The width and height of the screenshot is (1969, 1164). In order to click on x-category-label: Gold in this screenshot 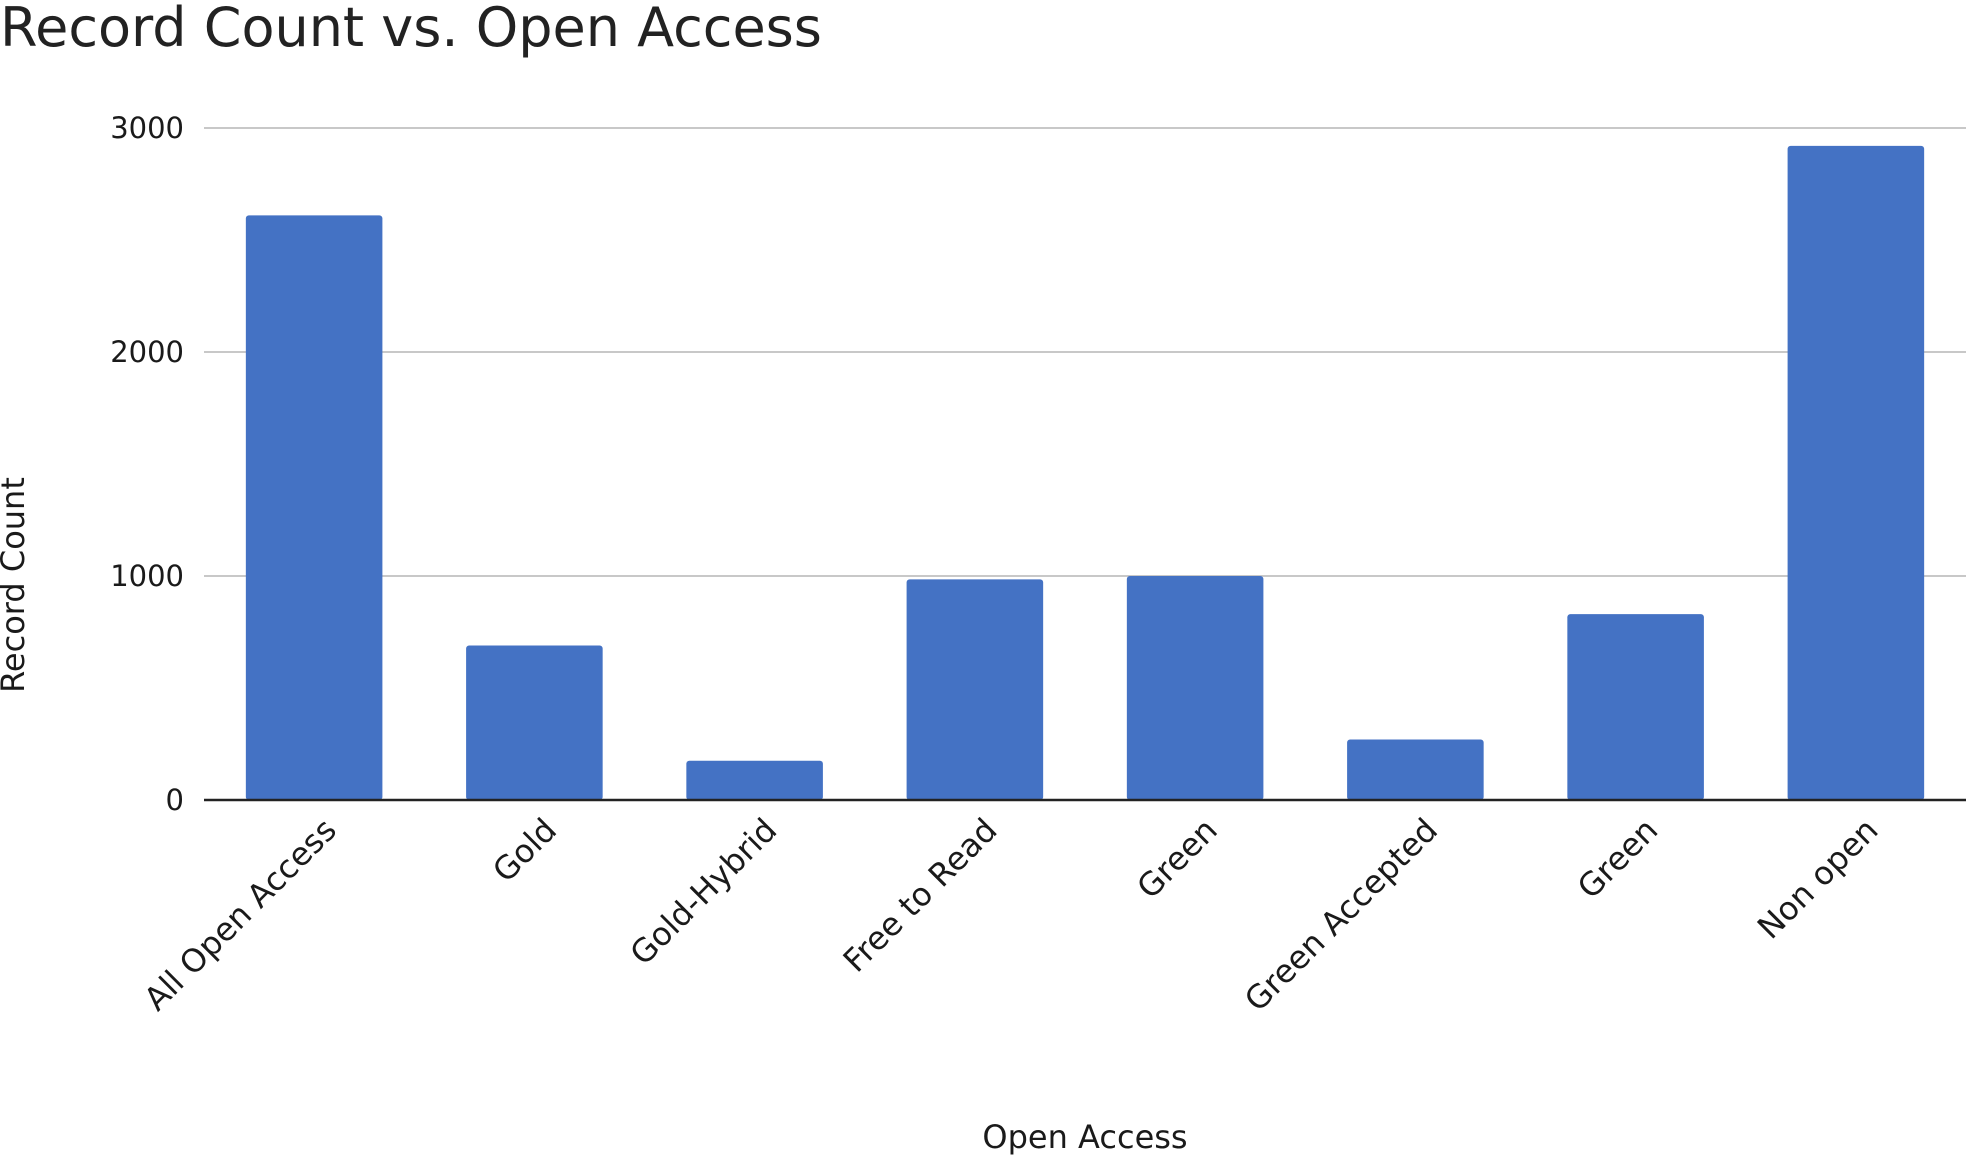, I will do `click(524, 850)`.